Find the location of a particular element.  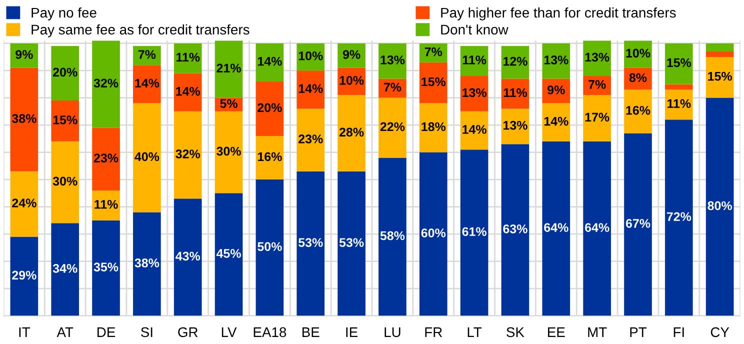

x-tick-label: AT is located at coordinates (65, 332).